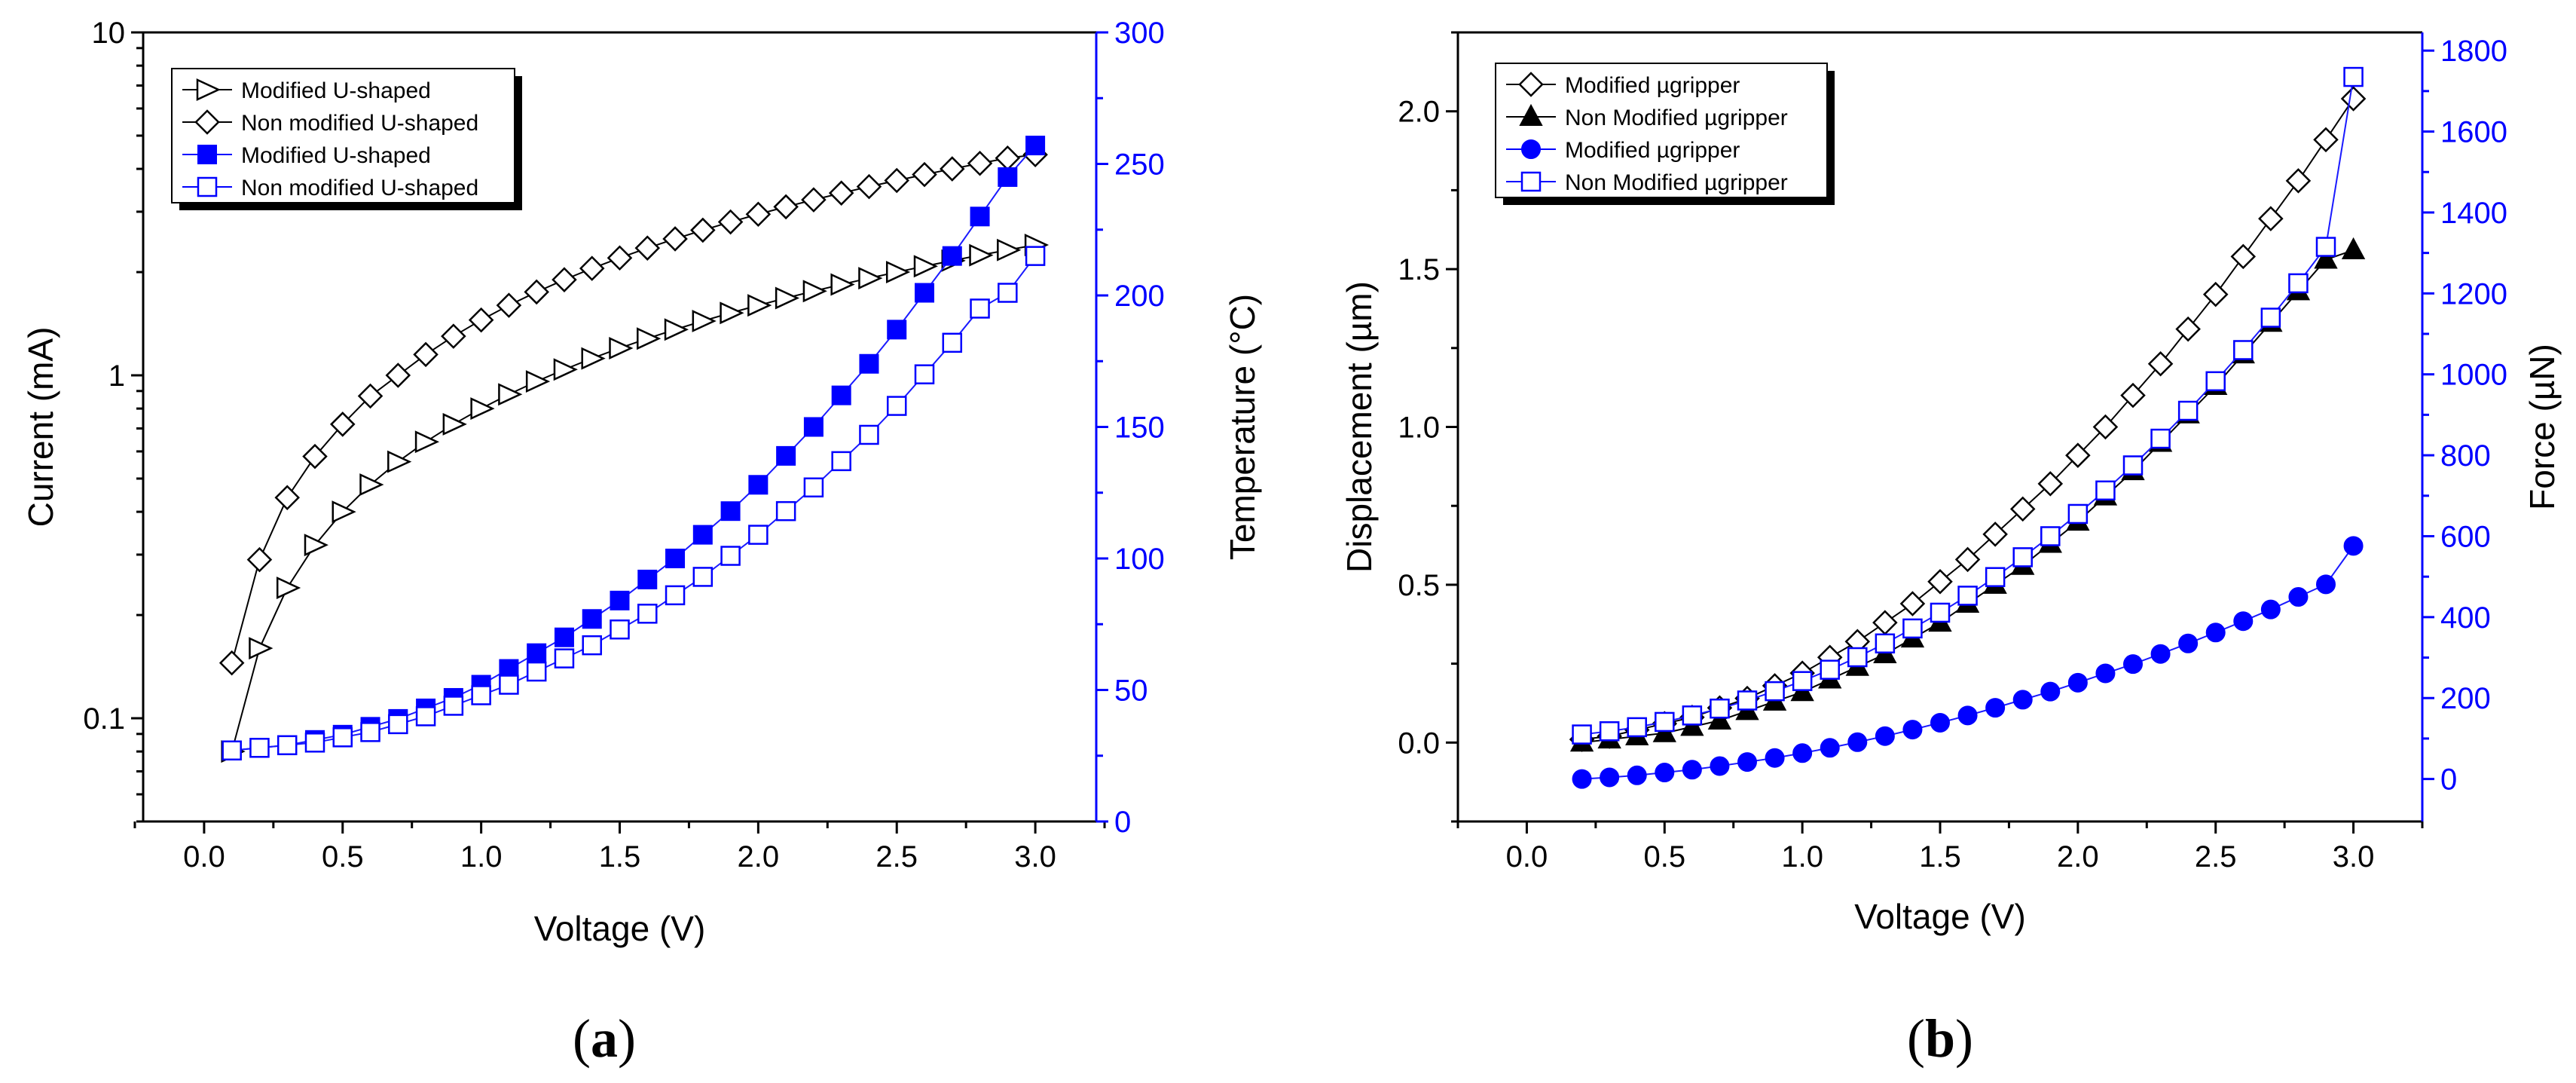 The width and height of the screenshot is (2576, 1083). I want to click on panel-b-legend-marker, so click(1531, 181).